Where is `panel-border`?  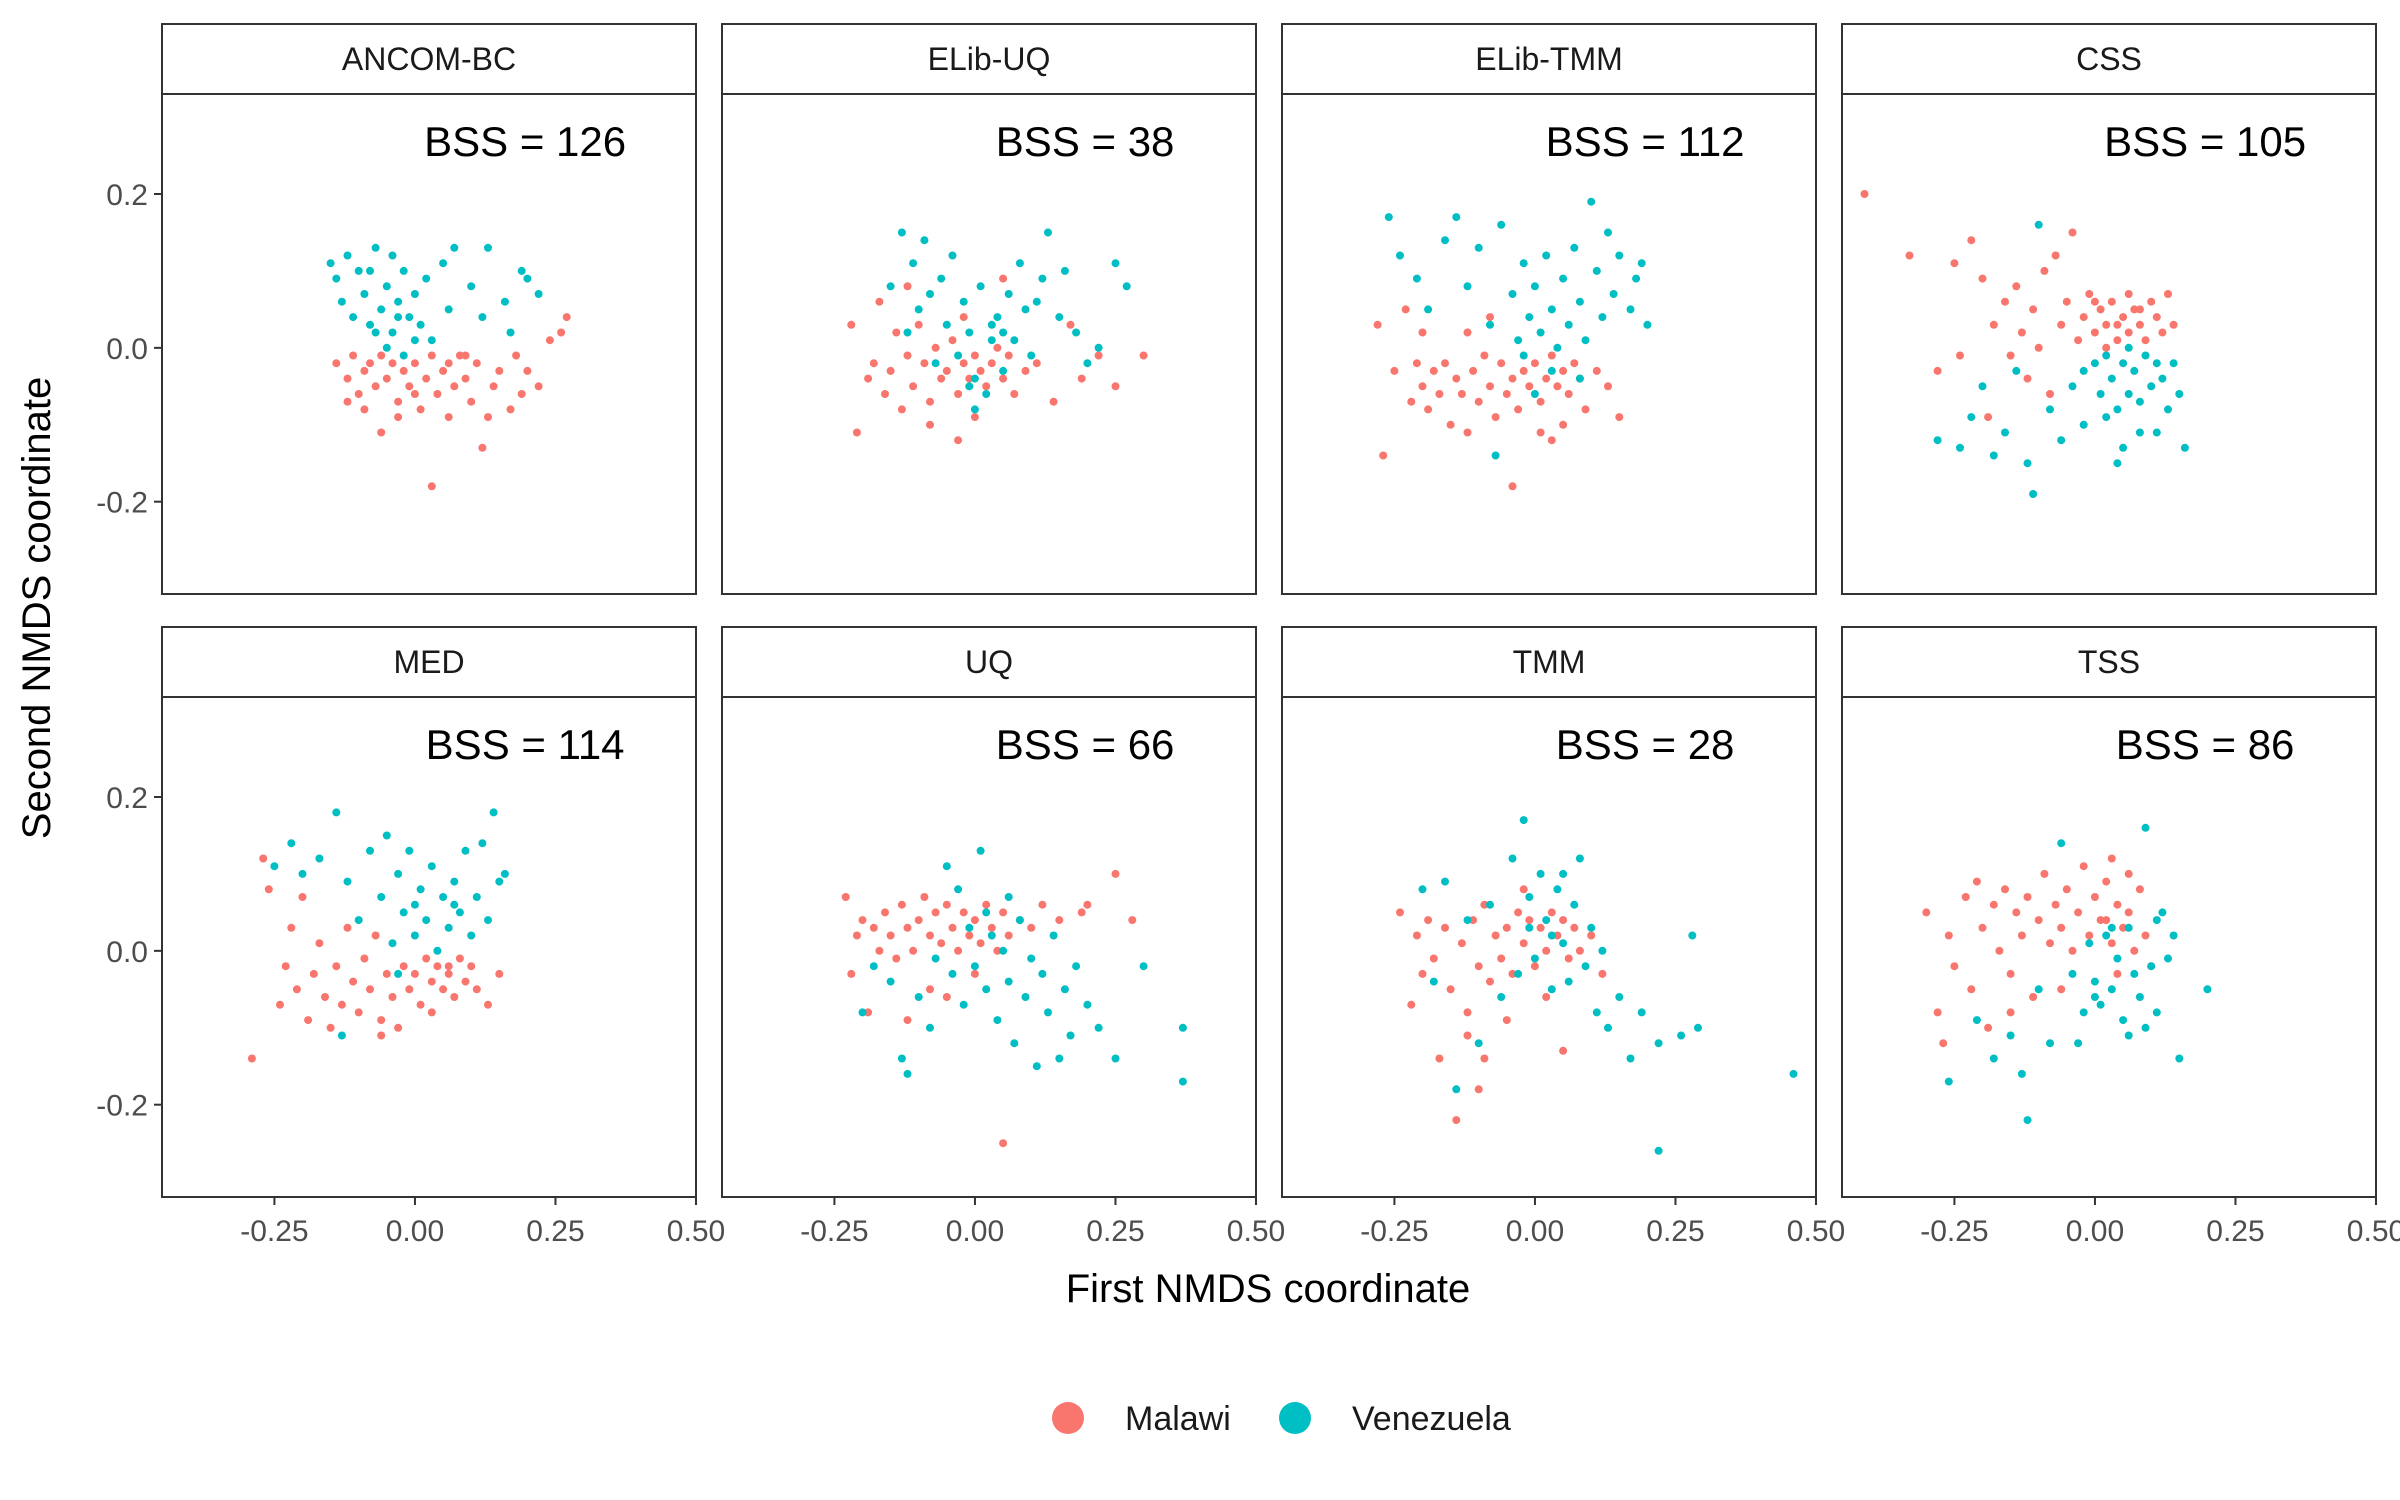 panel-border is located at coordinates (429, 947).